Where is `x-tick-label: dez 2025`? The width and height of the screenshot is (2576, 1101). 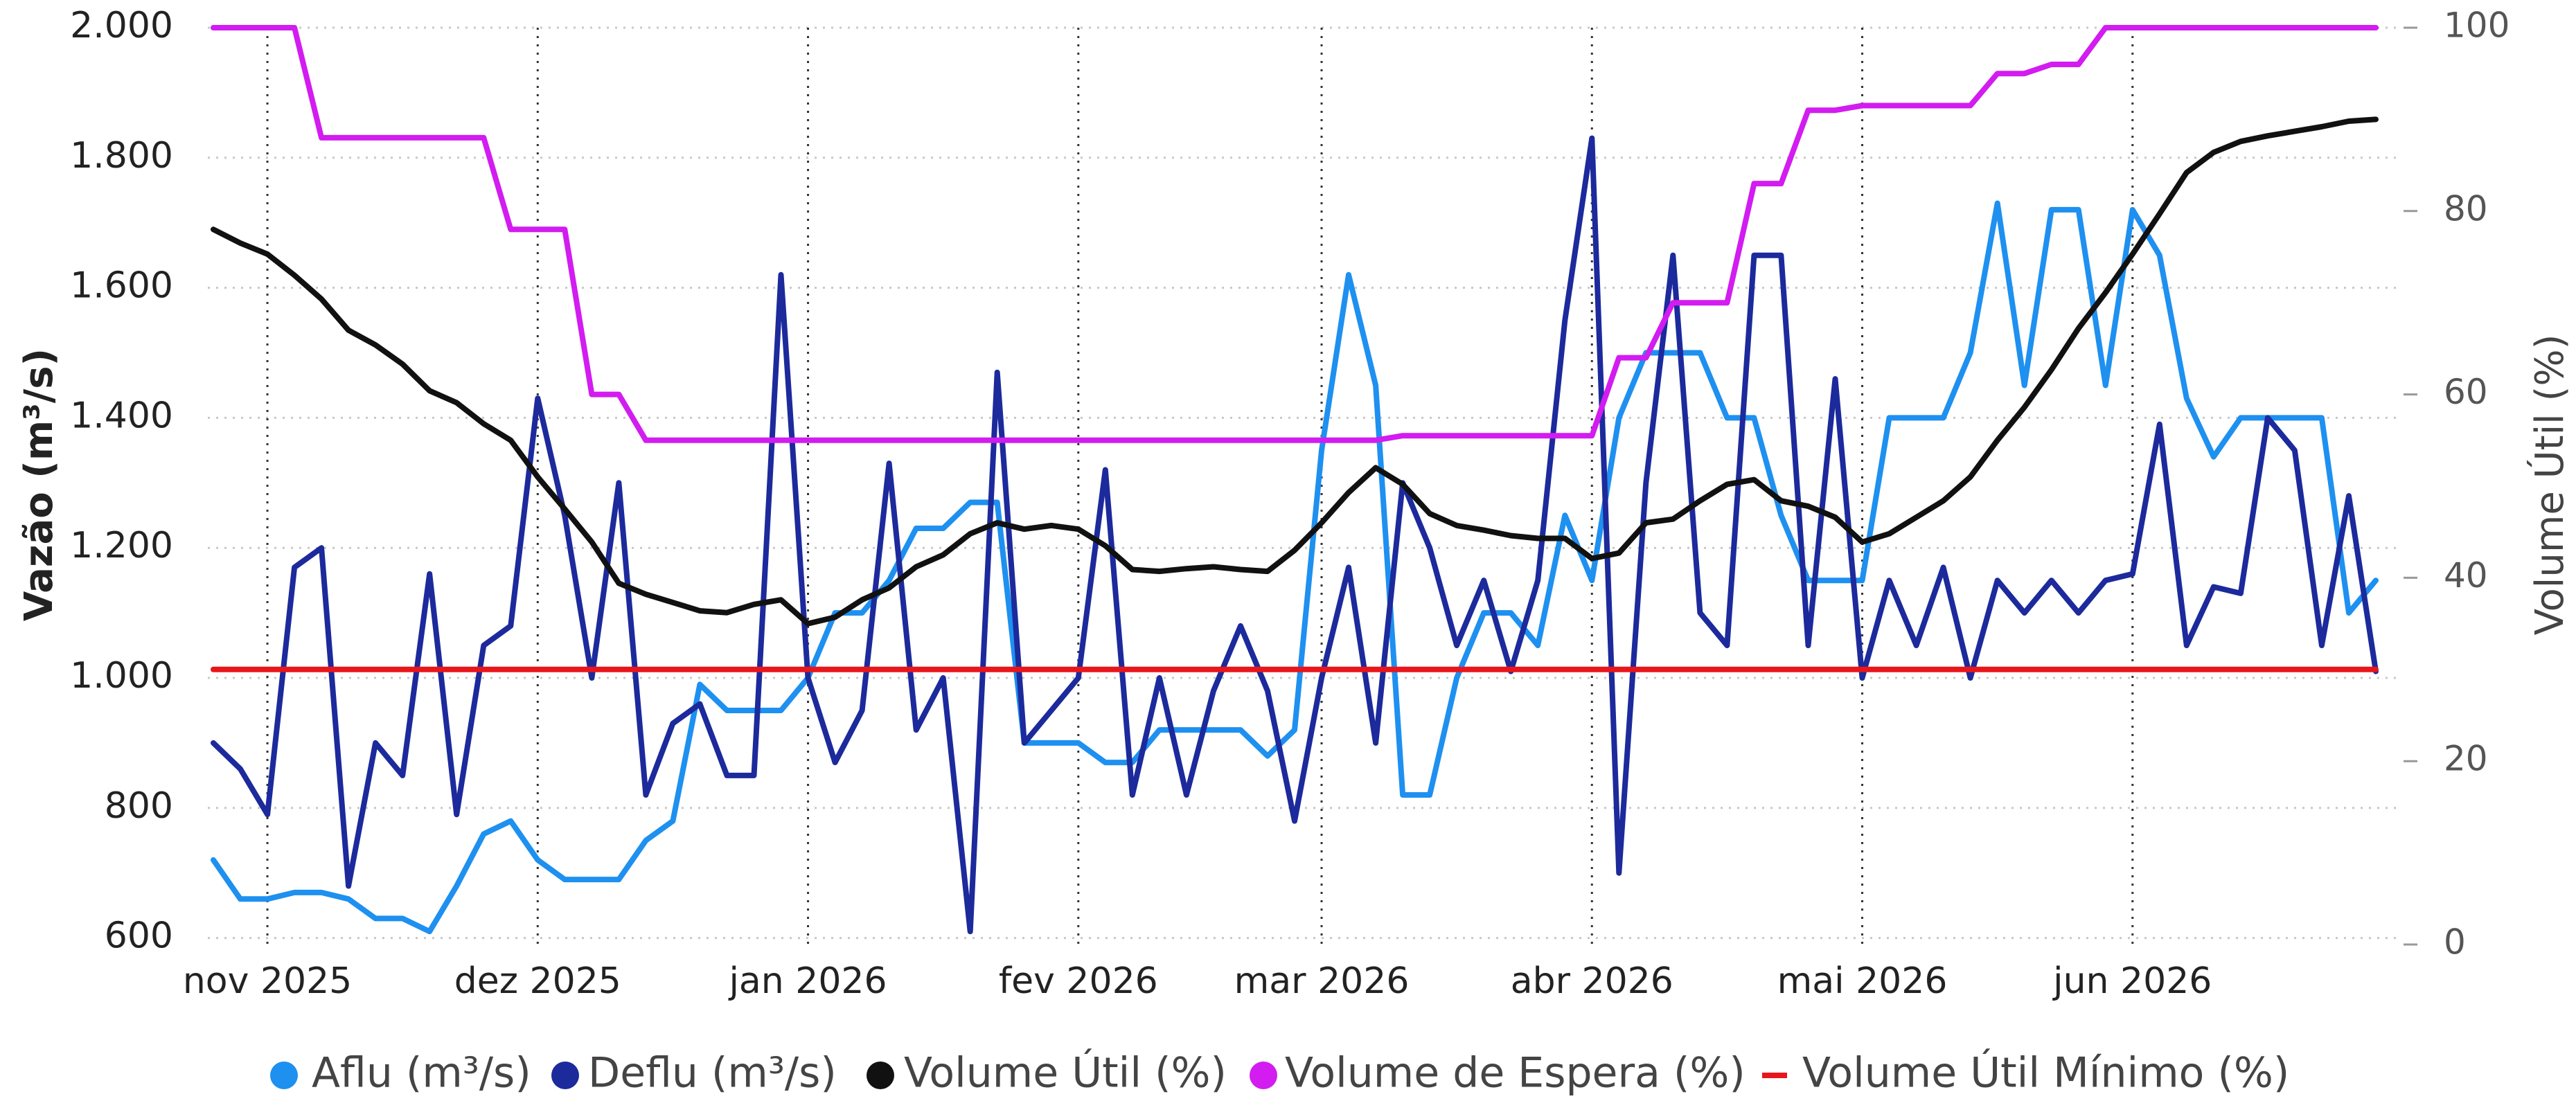 x-tick-label: dez 2025 is located at coordinates (537, 981).